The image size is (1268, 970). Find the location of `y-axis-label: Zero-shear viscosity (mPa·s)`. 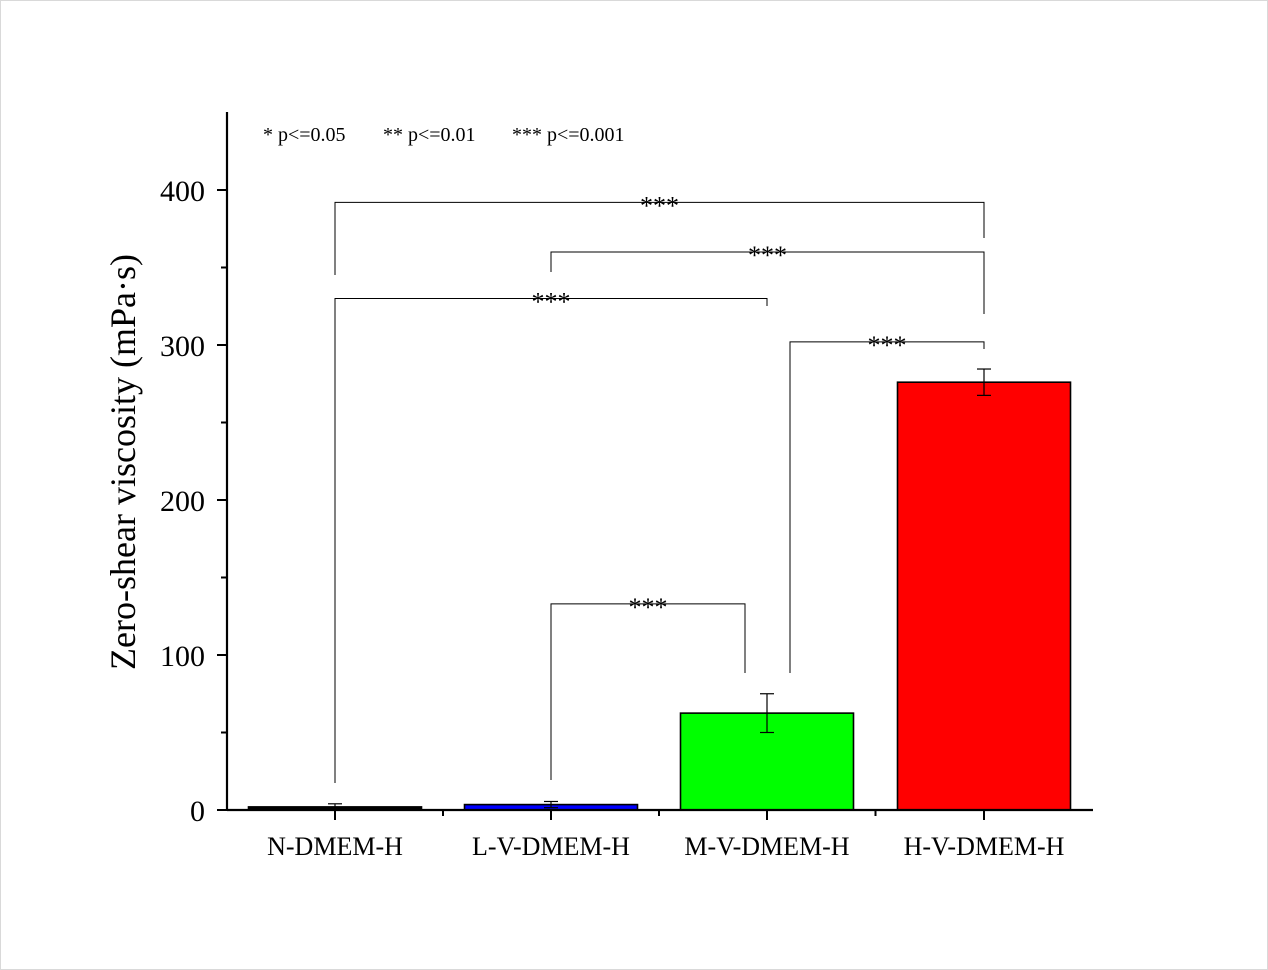

y-axis-label: Zero-shear viscosity (mPa·s) is located at coordinates (123, 462).